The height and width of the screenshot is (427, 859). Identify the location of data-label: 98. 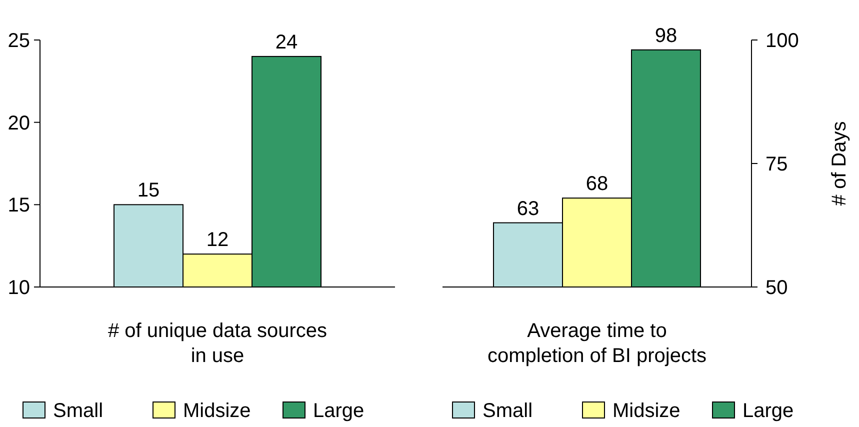
(666, 35).